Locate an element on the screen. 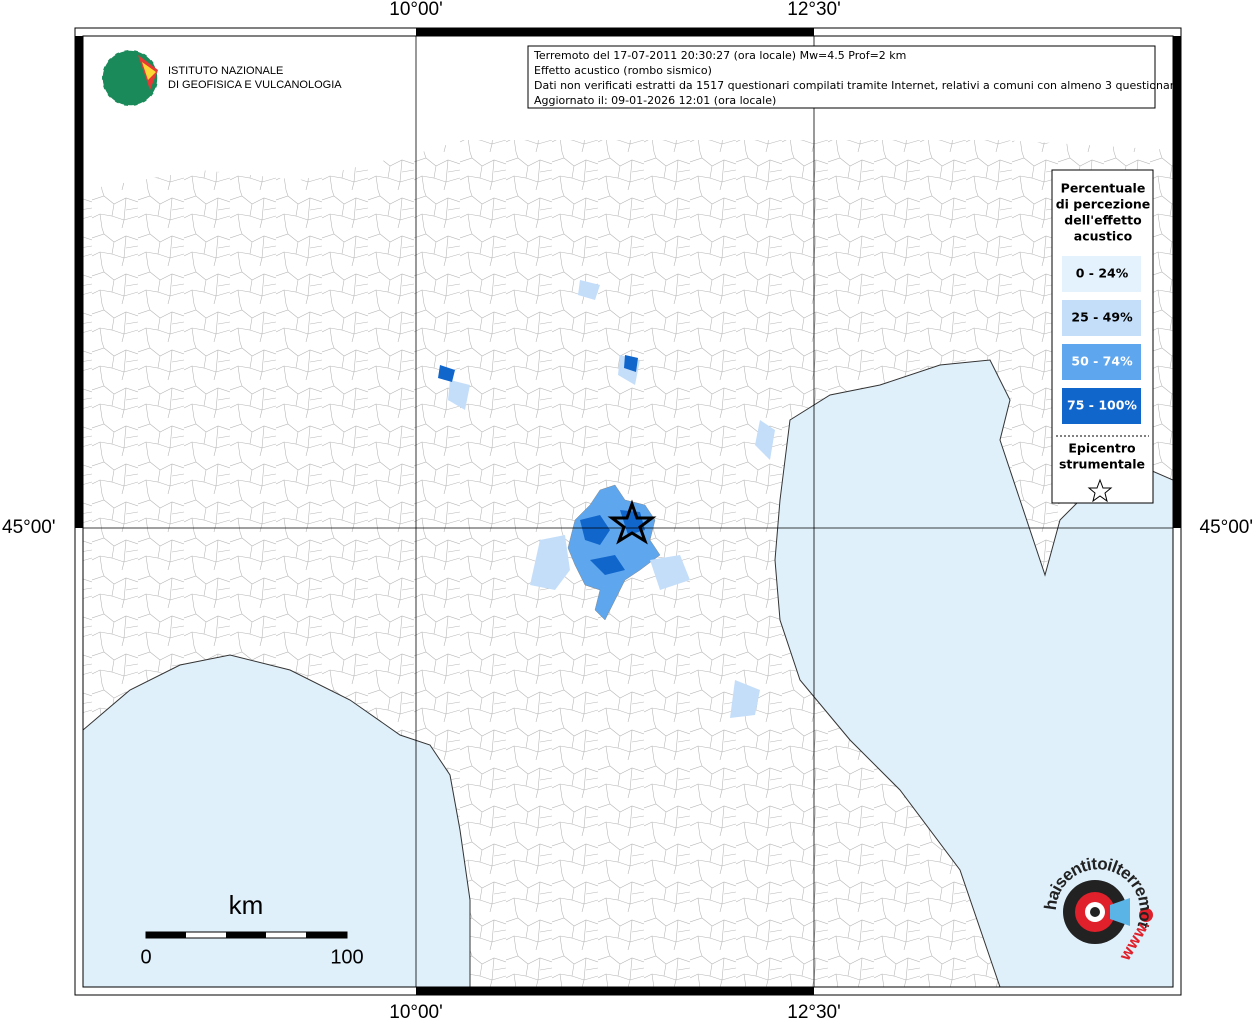  logo is located at coordinates (130, 78).